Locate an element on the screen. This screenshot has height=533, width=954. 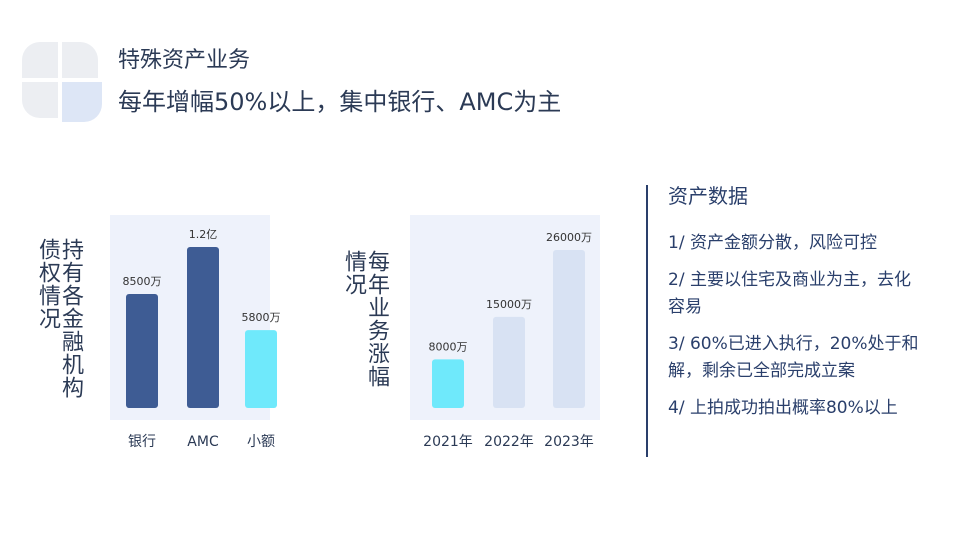
value-label: 1.2亿 is located at coordinates (203, 234).